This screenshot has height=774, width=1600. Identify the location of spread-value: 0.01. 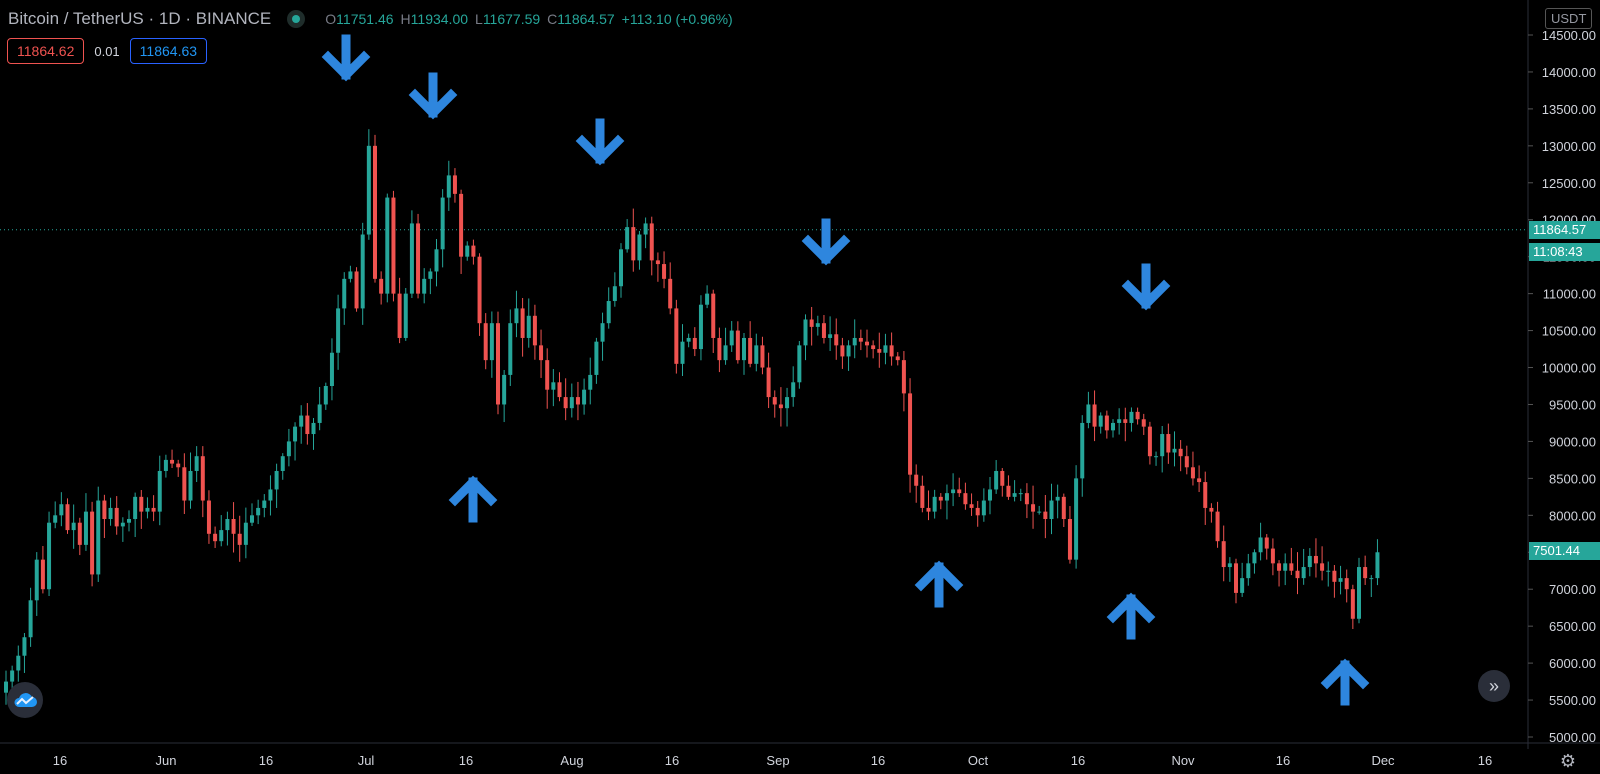
(107, 51).